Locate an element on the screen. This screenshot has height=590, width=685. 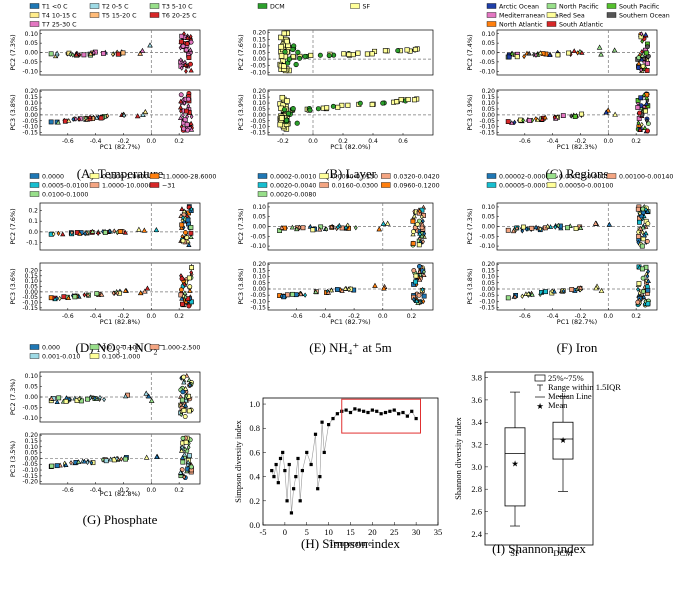
x-axis-label: PC1 (82.7%) is located at coordinates (350, 322).